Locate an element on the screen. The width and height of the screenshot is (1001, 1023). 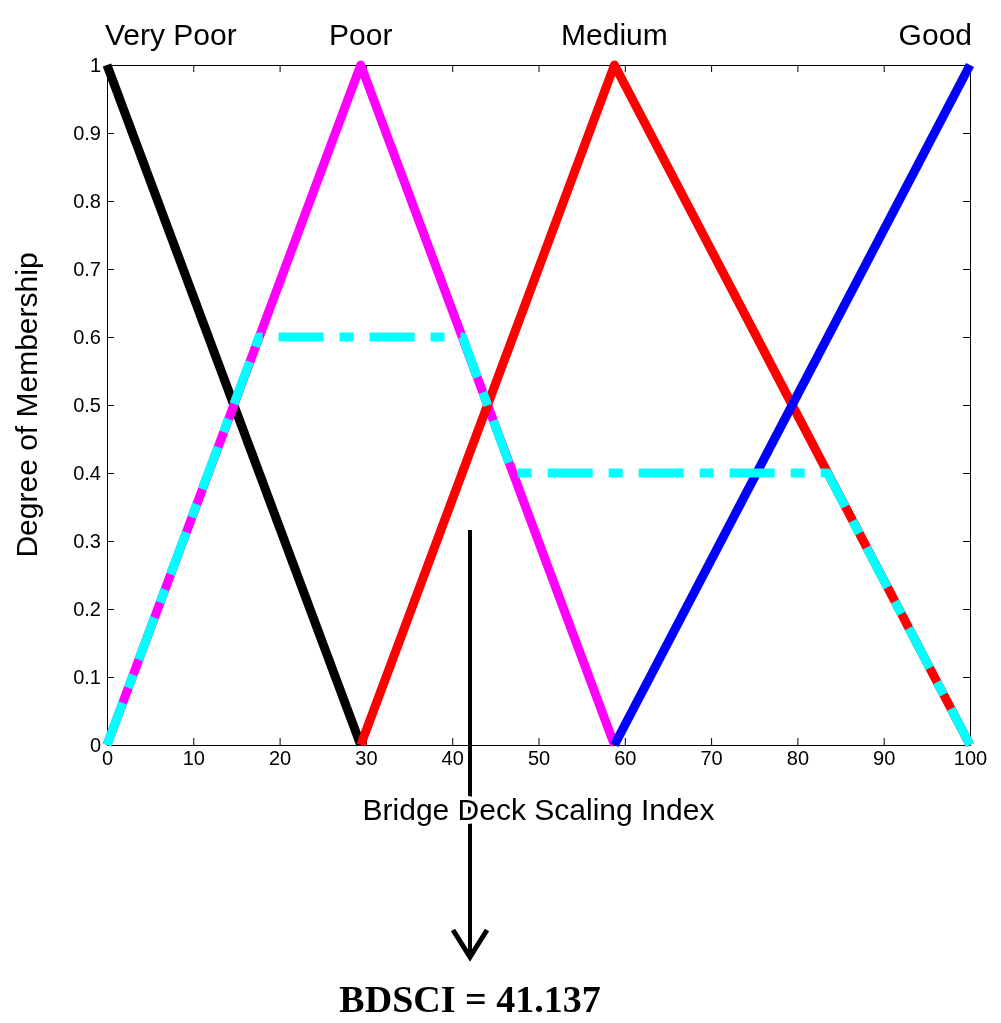
y-axis-title: Degree of Membership is located at coordinates (26, 405).